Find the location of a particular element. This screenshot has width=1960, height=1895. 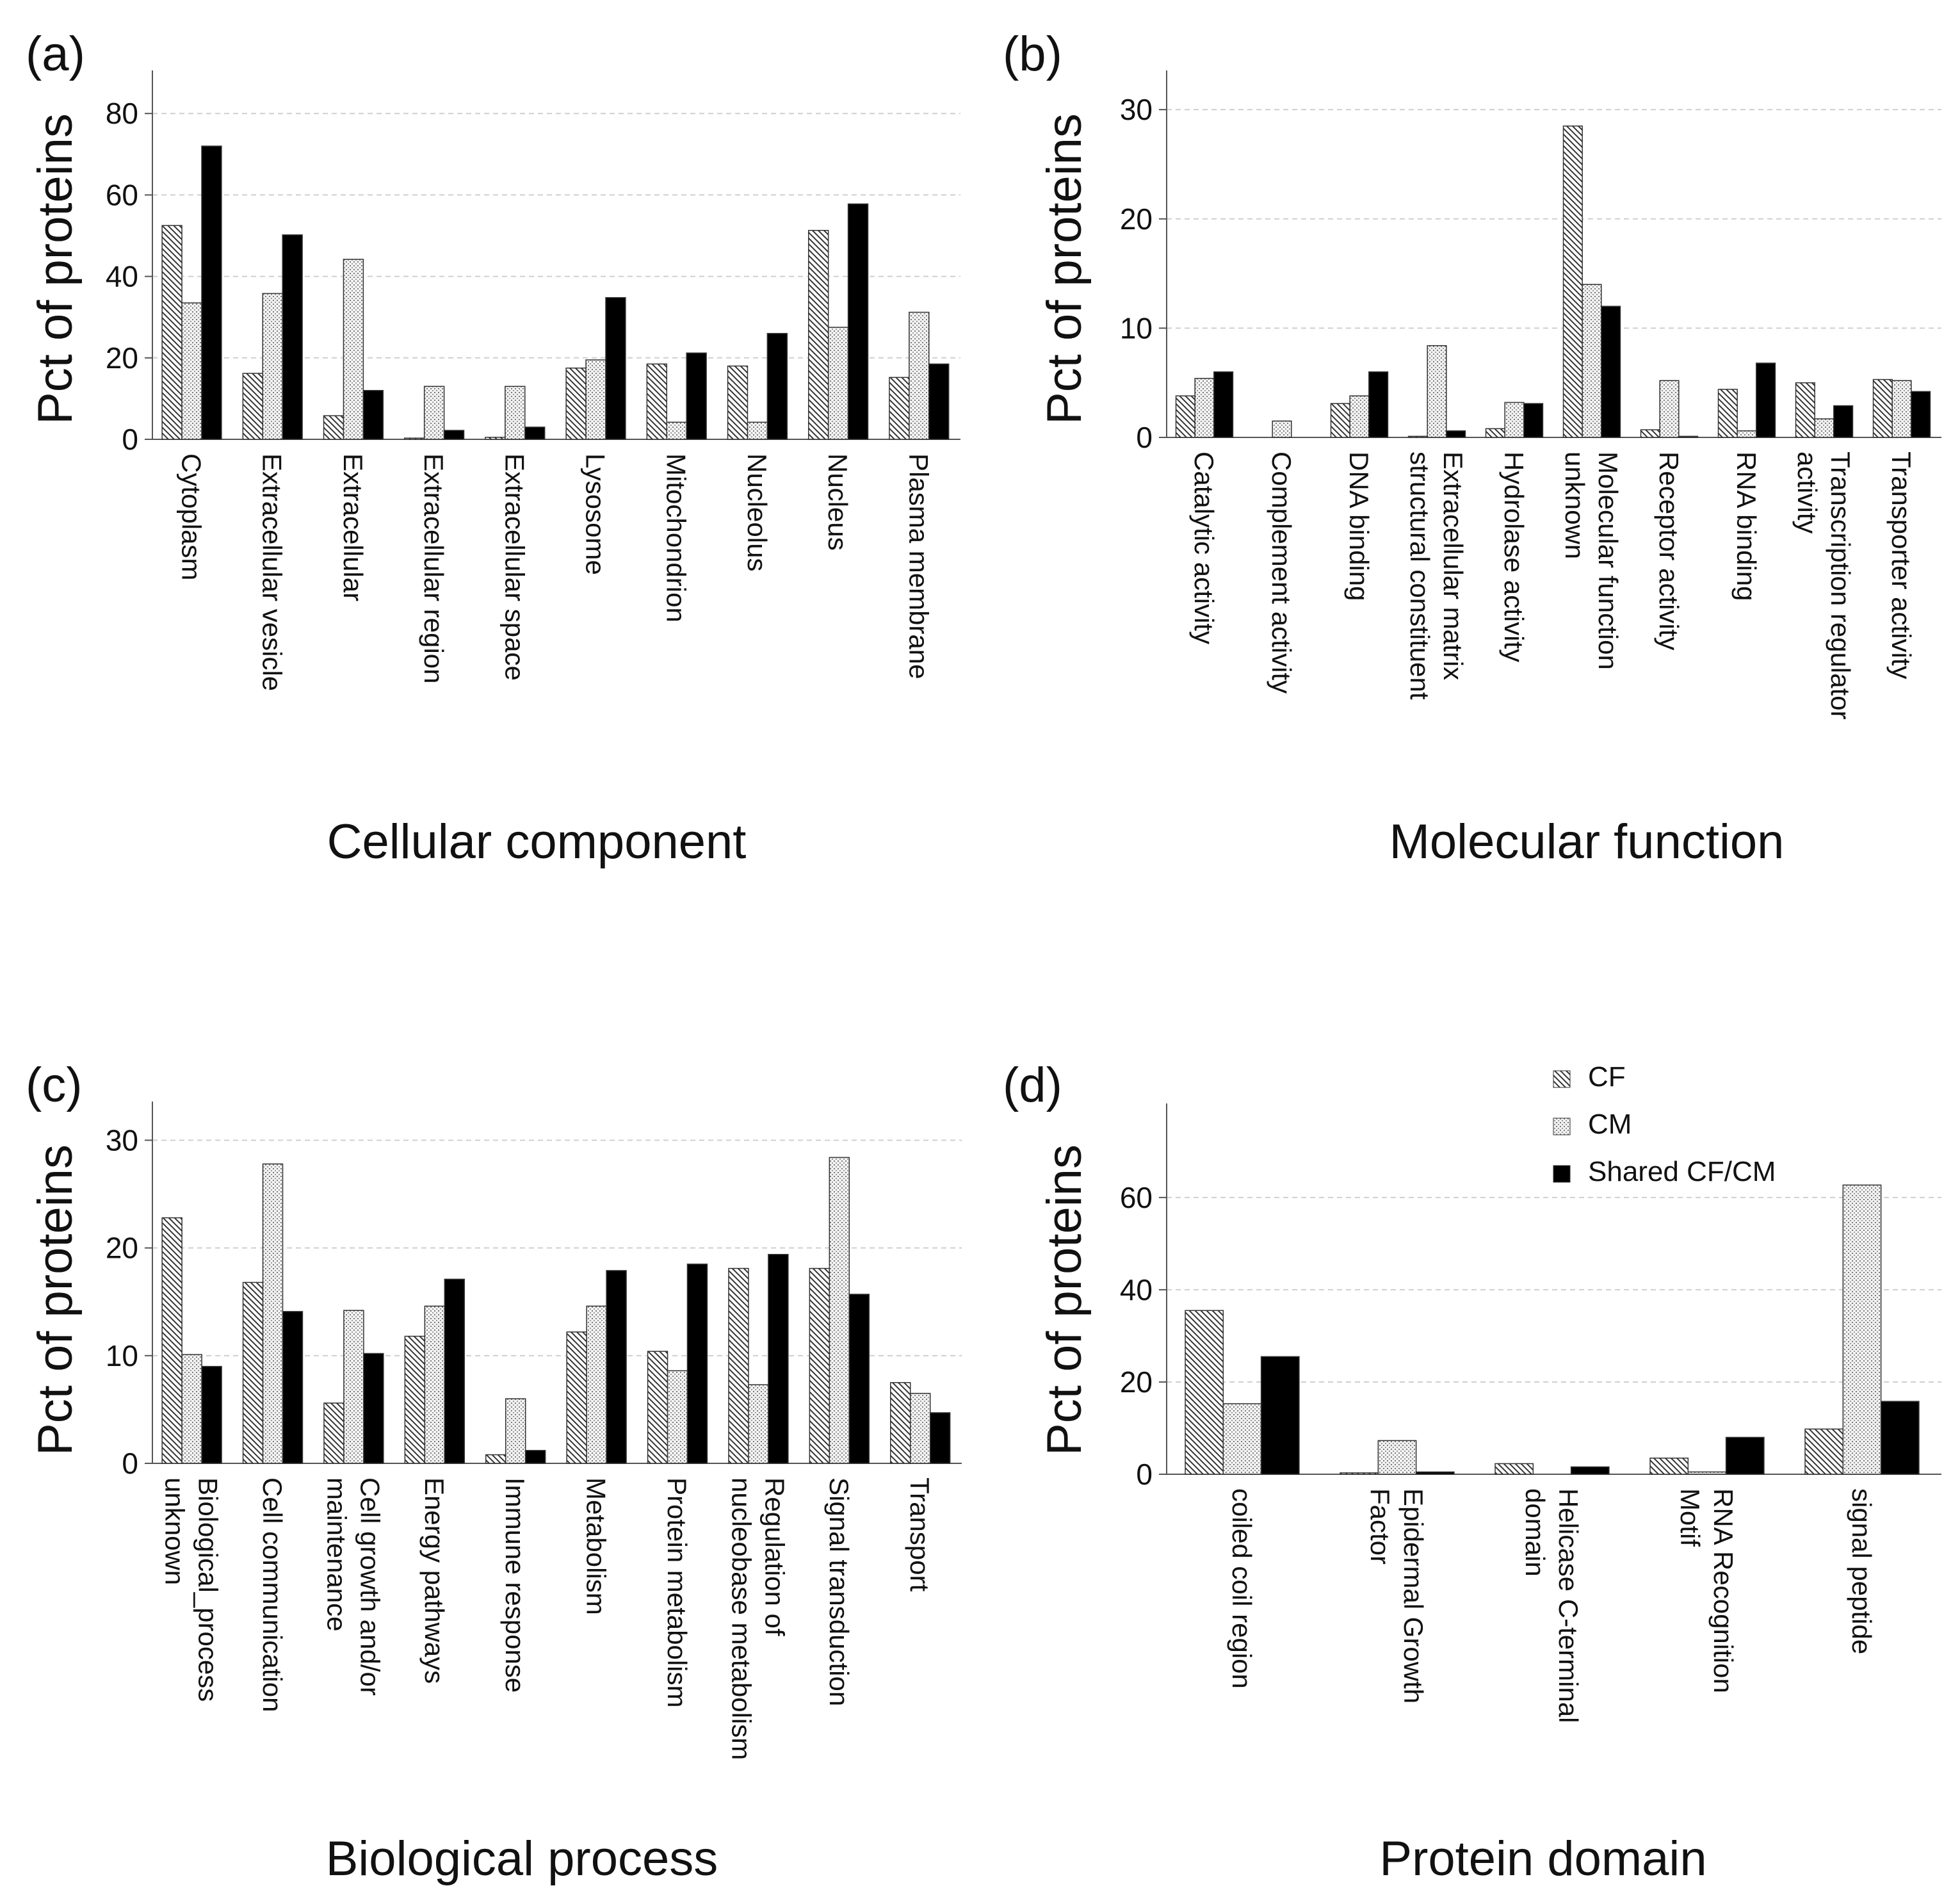

category-label-line: coiled coil region is located at coordinates (1242, 1588).